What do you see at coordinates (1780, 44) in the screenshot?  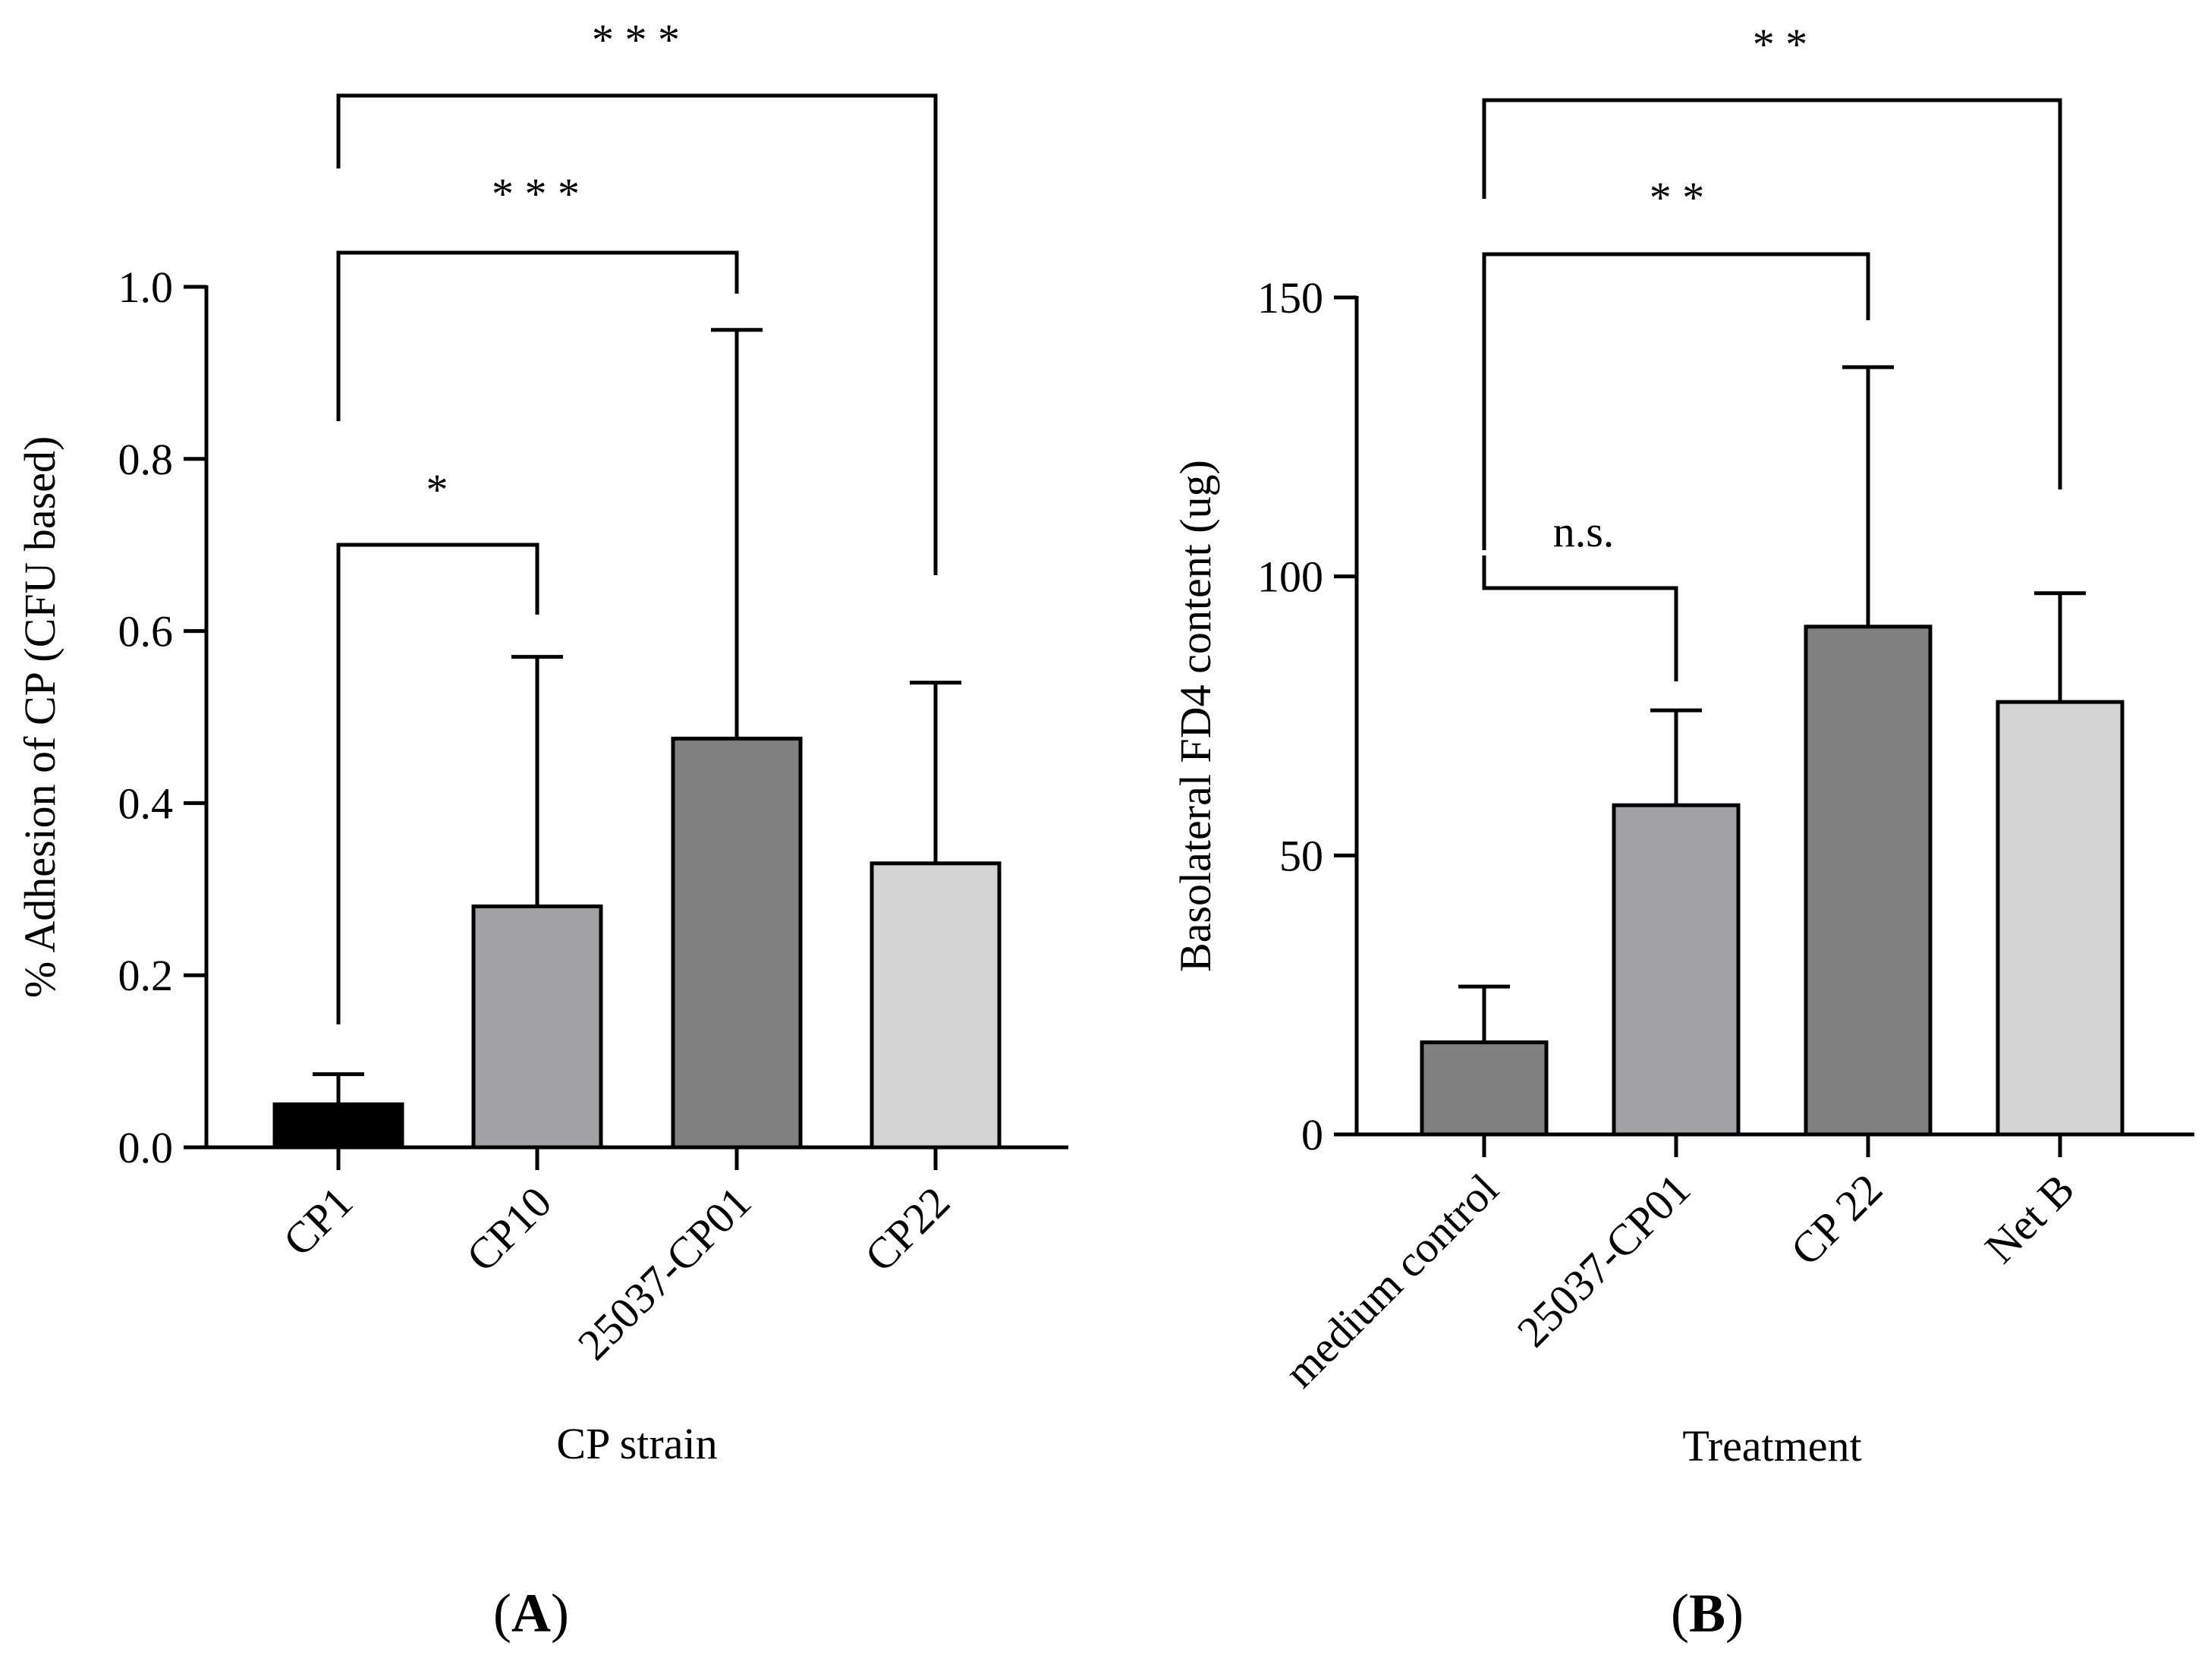 I see `significance-label-3: * *` at bounding box center [1780, 44].